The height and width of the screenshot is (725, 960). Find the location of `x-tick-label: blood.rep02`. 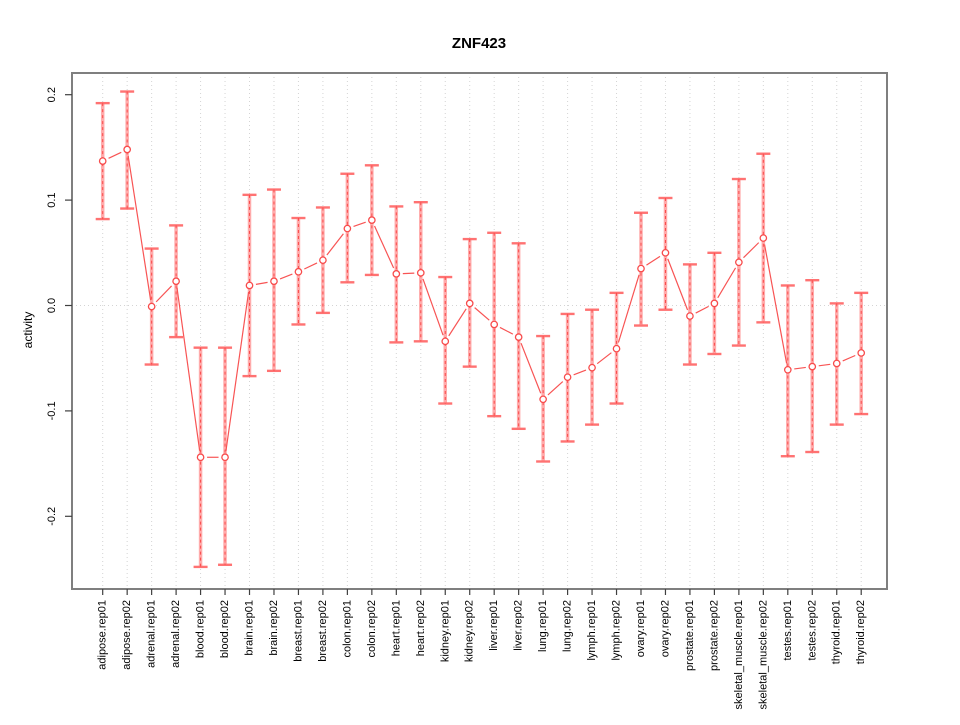

x-tick-label: blood.rep02 is located at coordinates (225, 629).